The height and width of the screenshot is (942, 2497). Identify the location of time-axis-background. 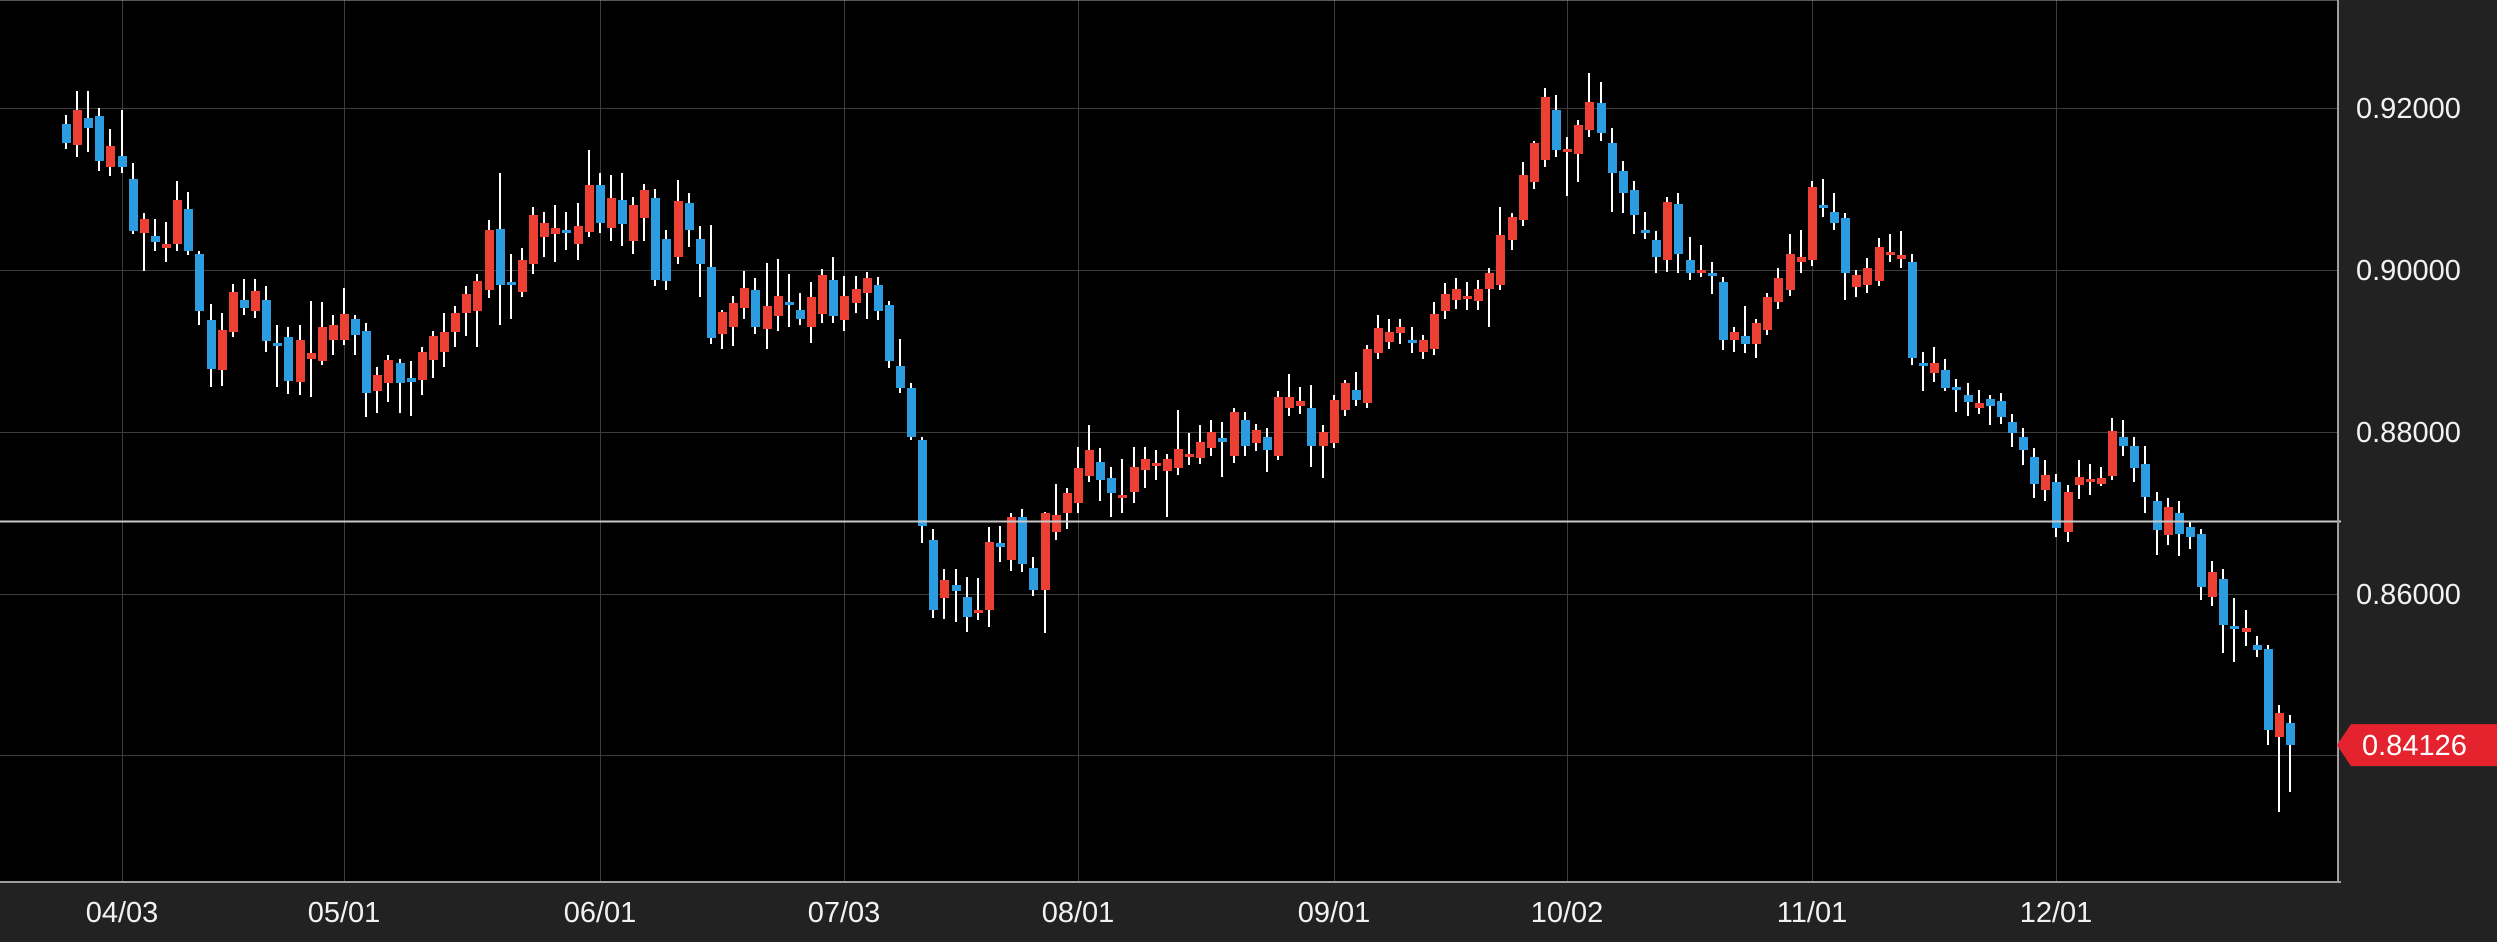
(1248, 912).